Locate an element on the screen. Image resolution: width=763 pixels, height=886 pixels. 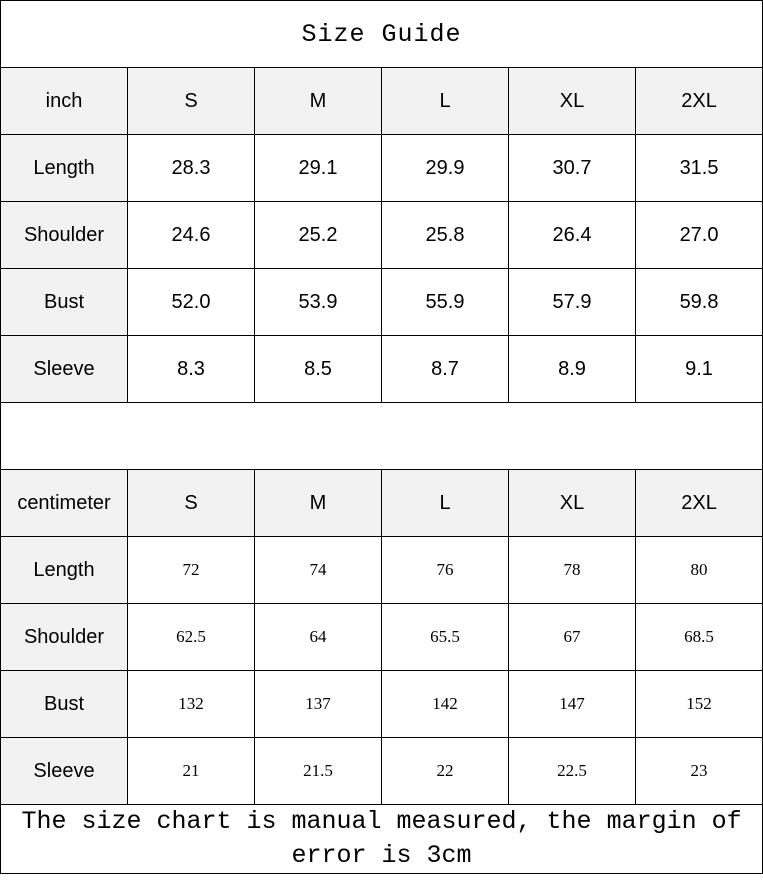
measurement-cell: 22 is located at coordinates (445, 771).